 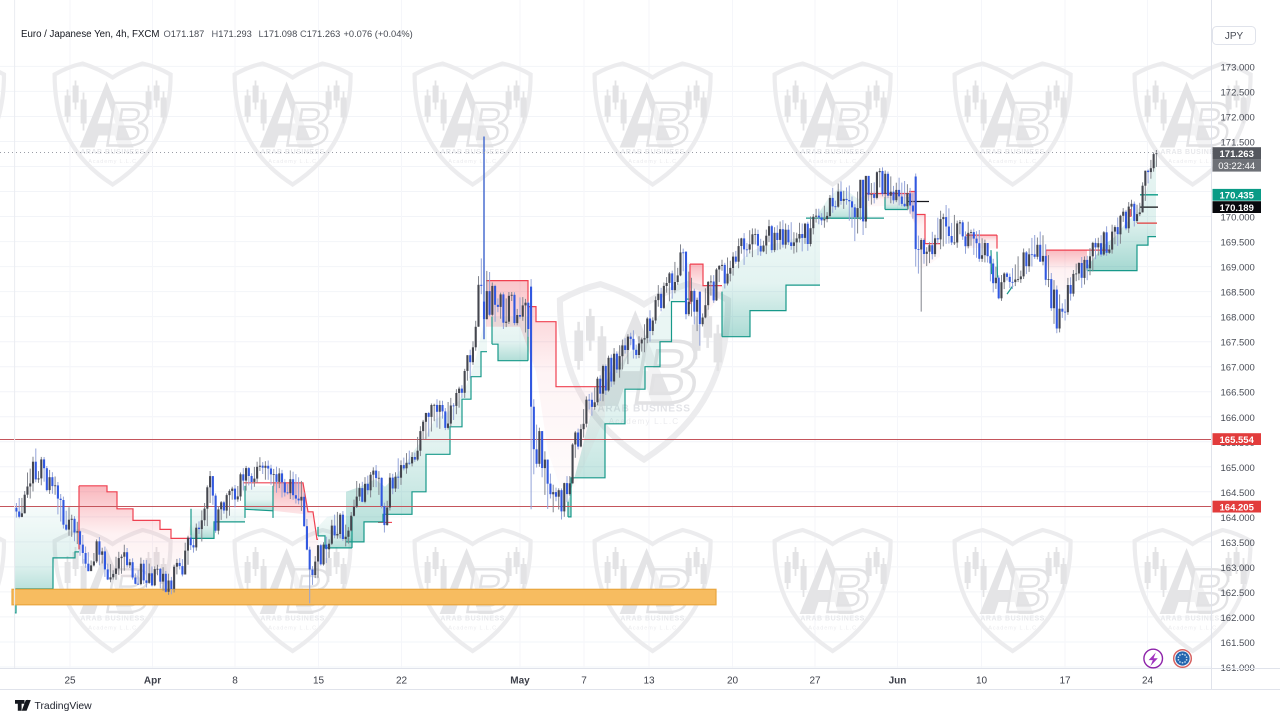 What do you see at coordinates (1237, 196) in the screenshot?
I see `svg-text: 170.435` at bounding box center [1237, 196].